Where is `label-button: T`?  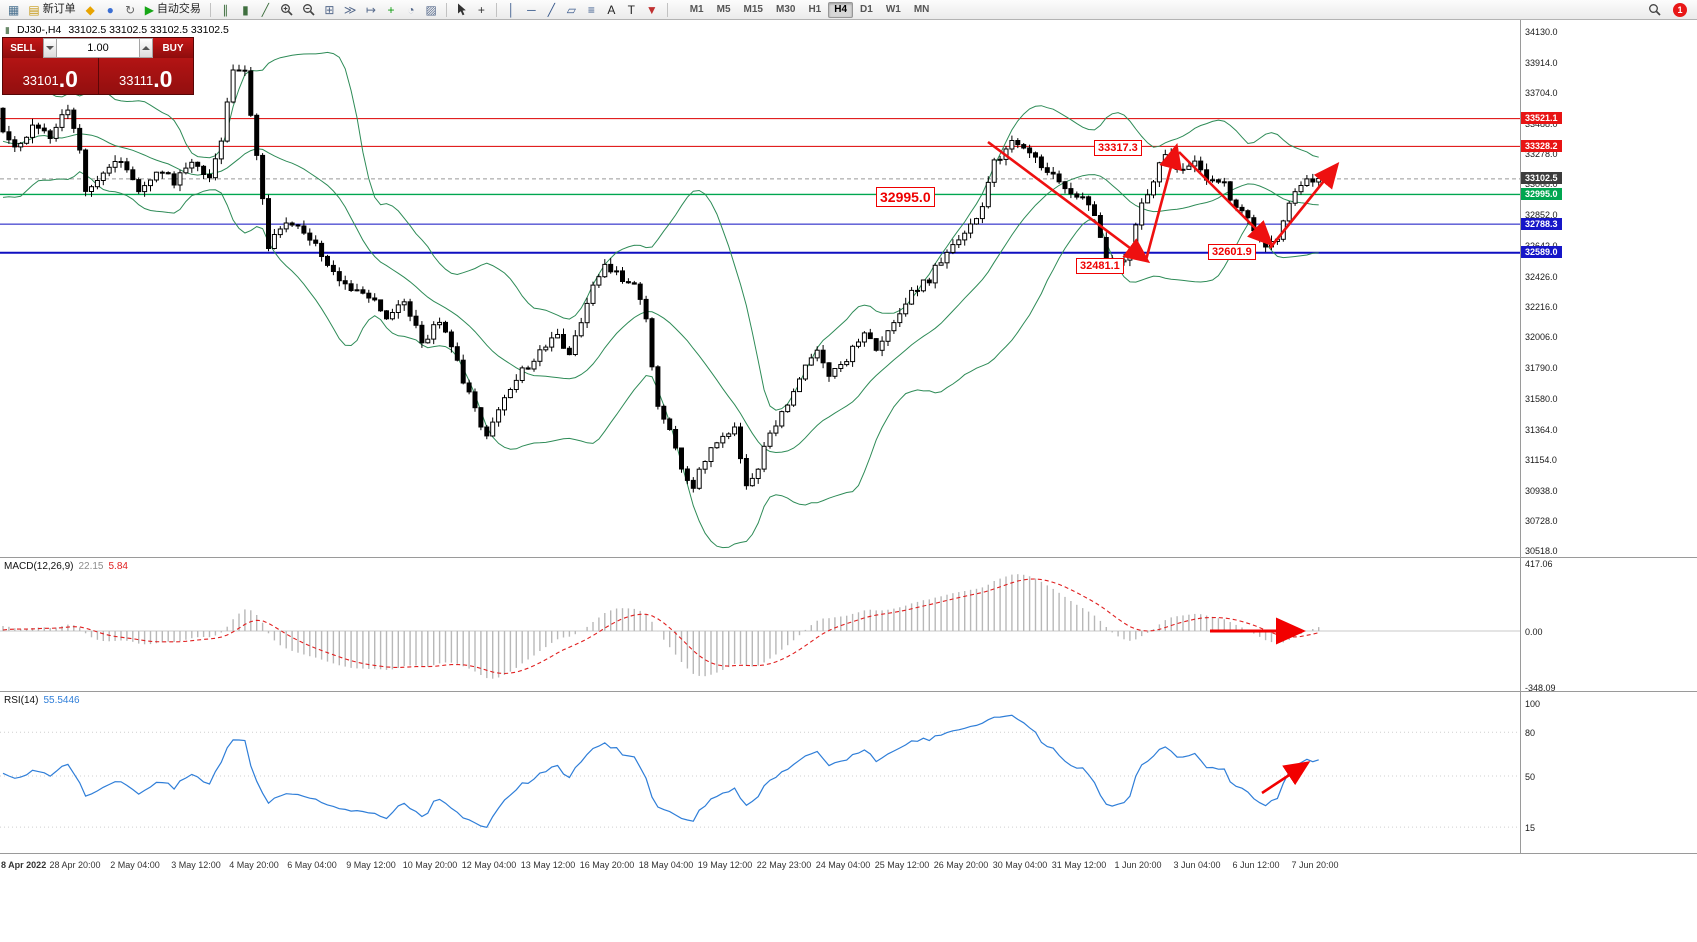 label-button: T is located at coordinates (631, 9).